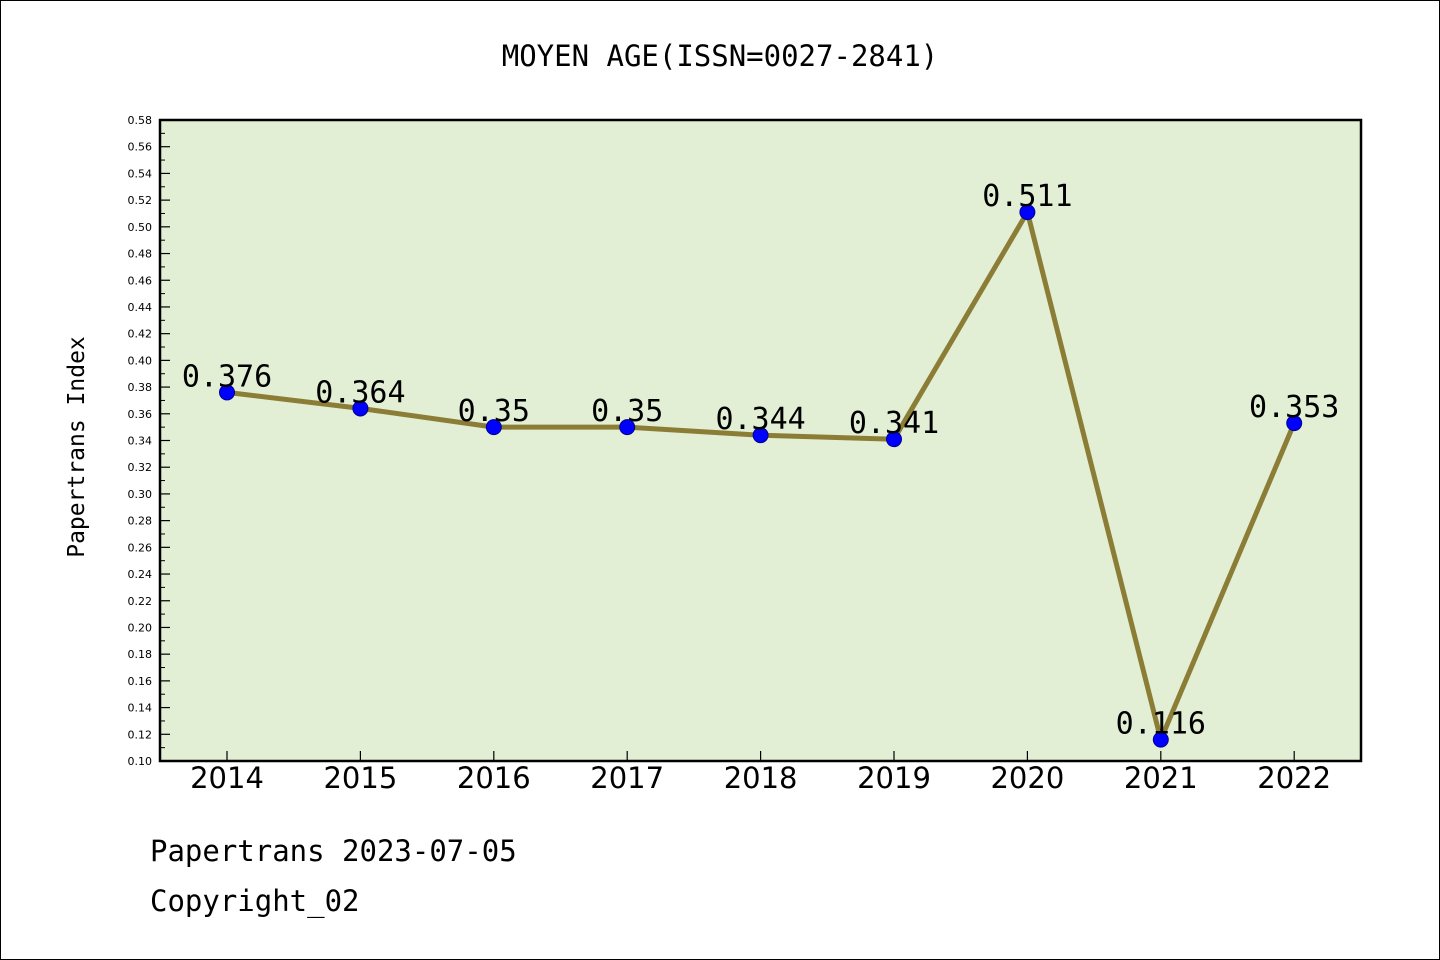 The height and width of the screenshot is (960, 1440). What do you see at coordinates (140, 441) in the screenshot?
I see `y-tick-label: 0.34` at bounding box center [140, 441].